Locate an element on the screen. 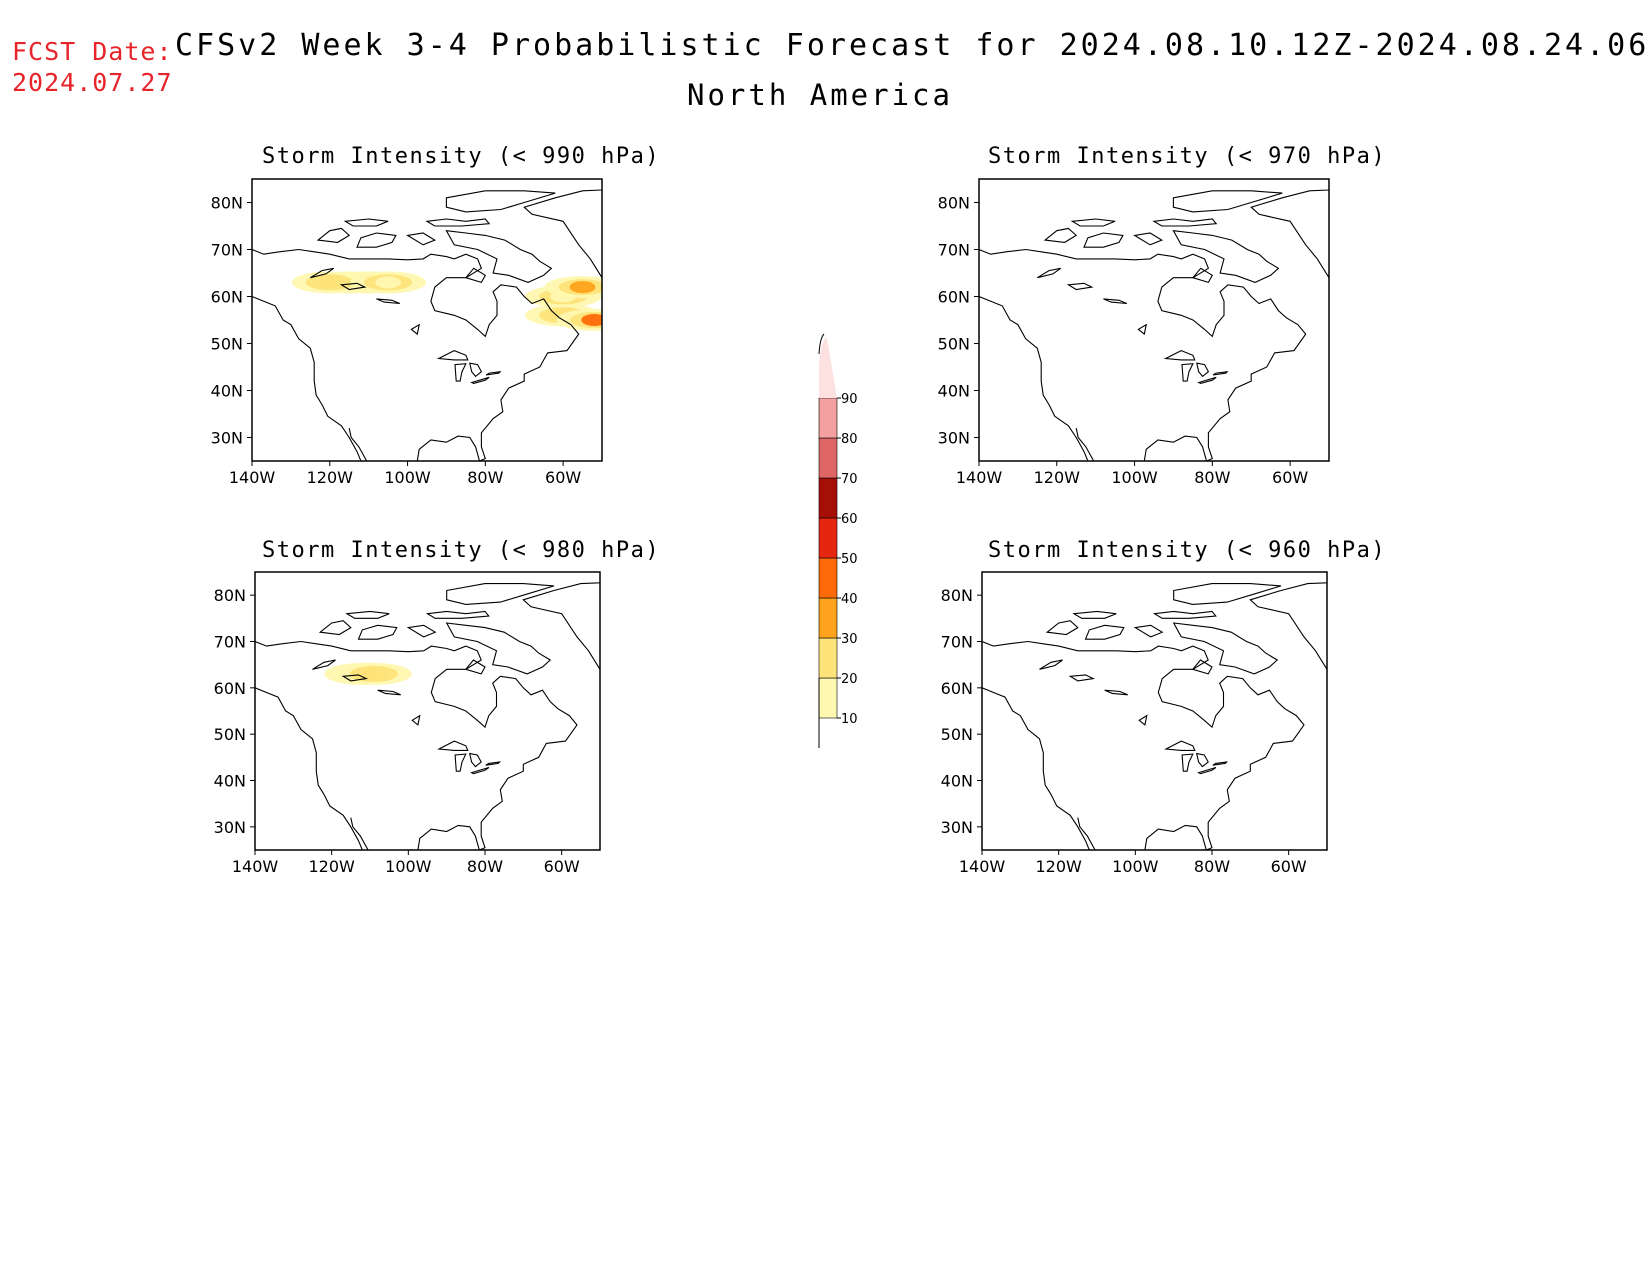 This screenshot has height=1275, width=1650. panel-title-960: Storm Intensity (< 960 hPa) is located at coordinates (1187, 550).